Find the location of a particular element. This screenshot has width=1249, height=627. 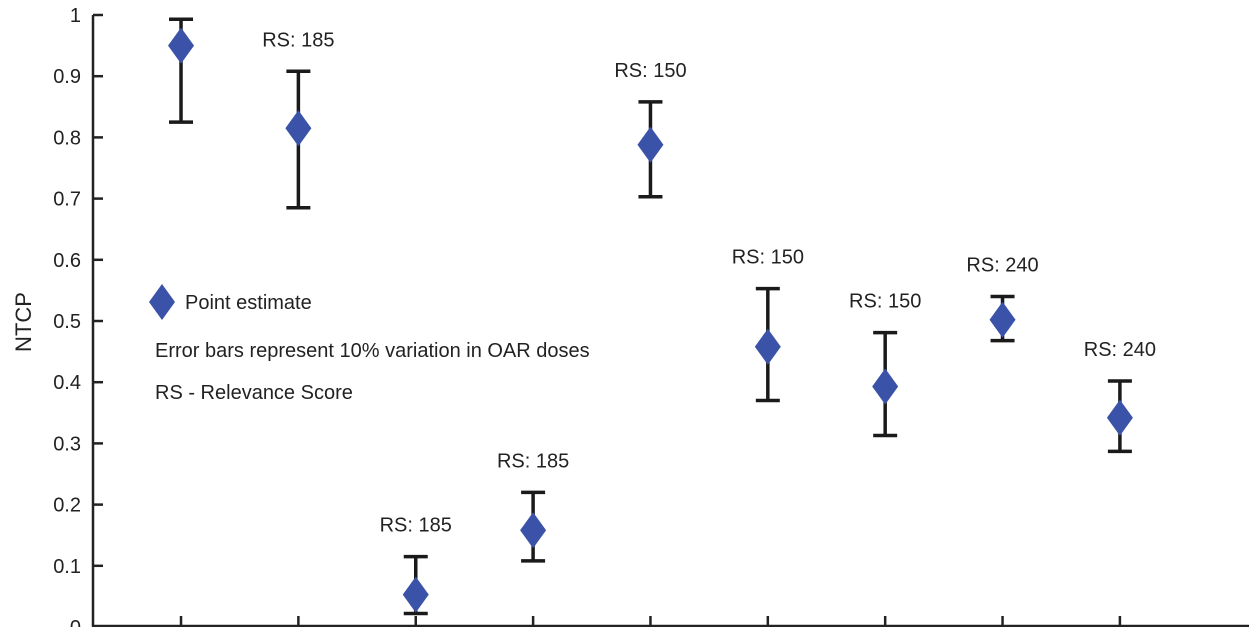

legend-point-estimate-label: Point estimate is located at coordinates (248, 303).